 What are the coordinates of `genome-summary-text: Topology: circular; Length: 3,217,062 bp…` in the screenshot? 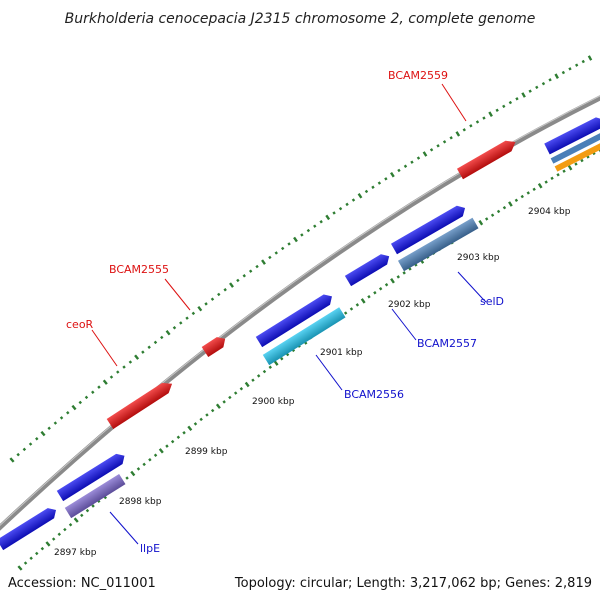 It's located at (413, 583).